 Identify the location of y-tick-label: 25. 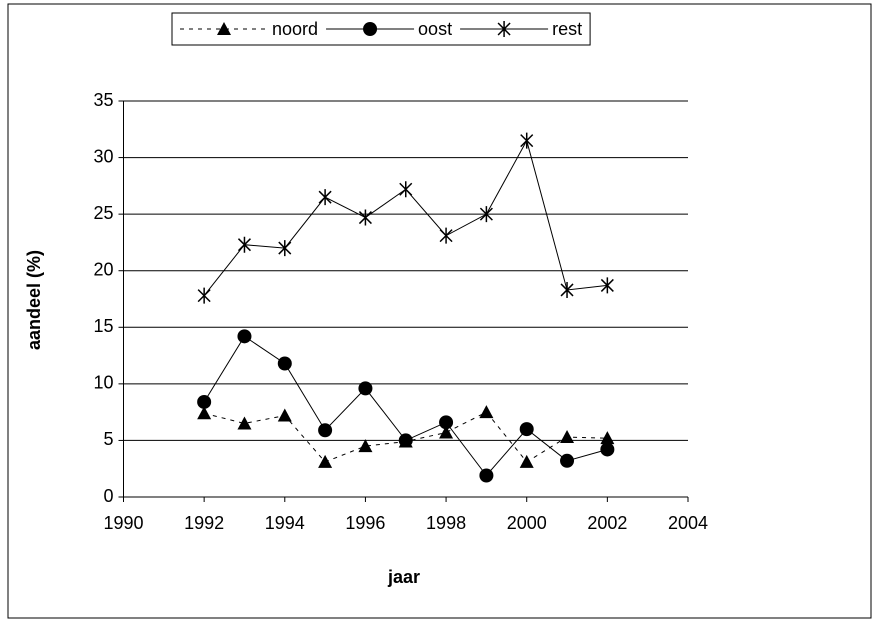
(103, 213).